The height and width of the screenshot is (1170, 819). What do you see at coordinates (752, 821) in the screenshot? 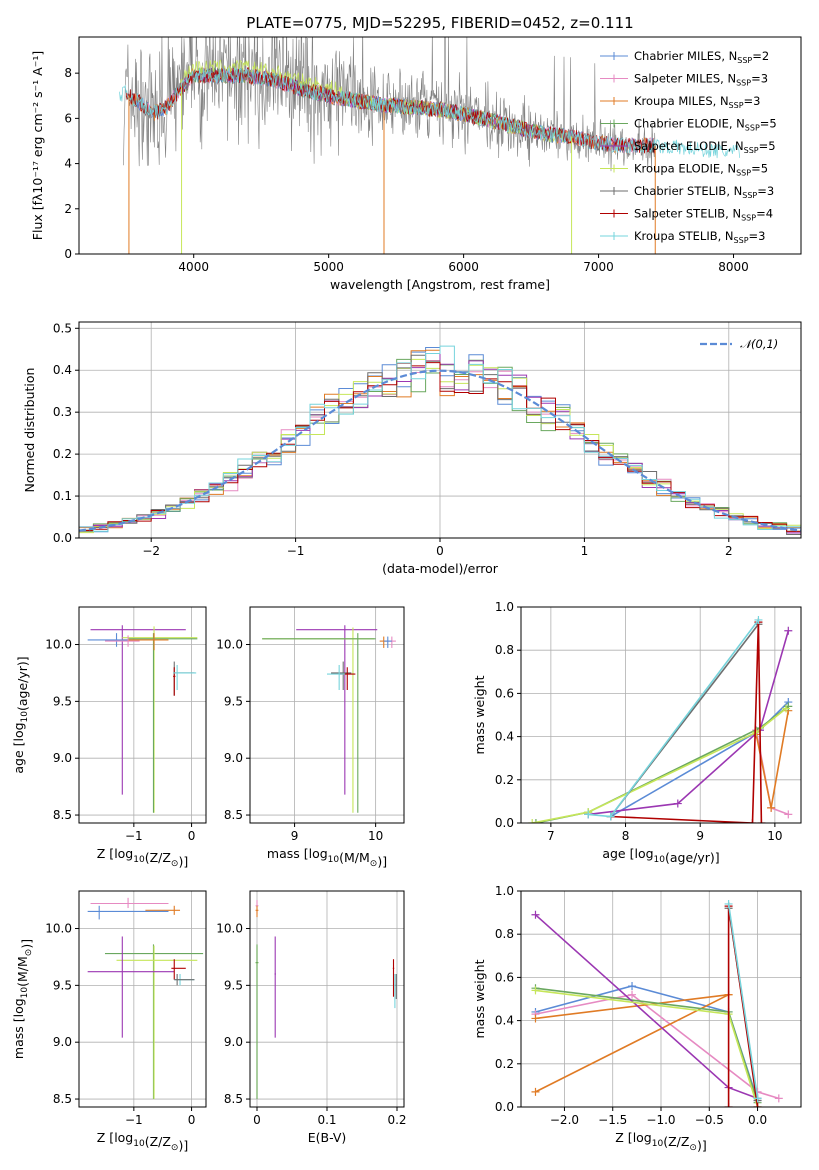
I see `weight_vs_age-marker-salpeter_stelib` at bounding box center [752, 821].